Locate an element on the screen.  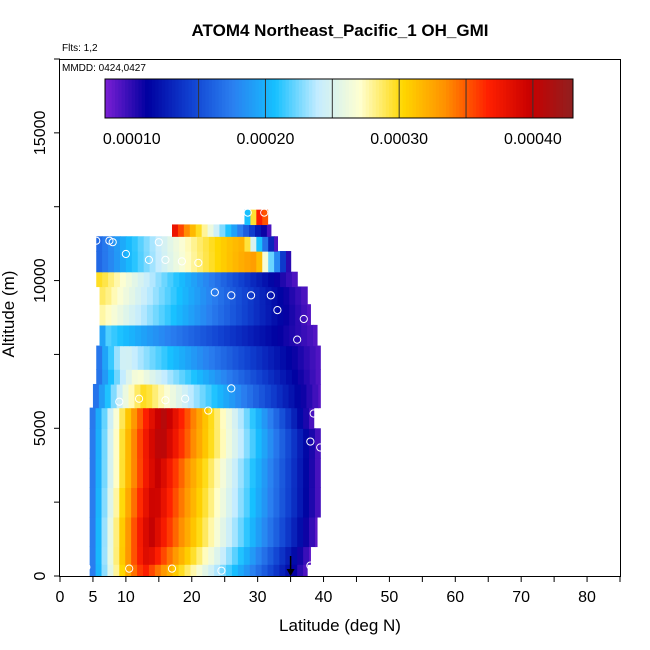
x-axis: 0 5 10 20 30 40 50 60 70 80 is located at coordinates (338, 591).